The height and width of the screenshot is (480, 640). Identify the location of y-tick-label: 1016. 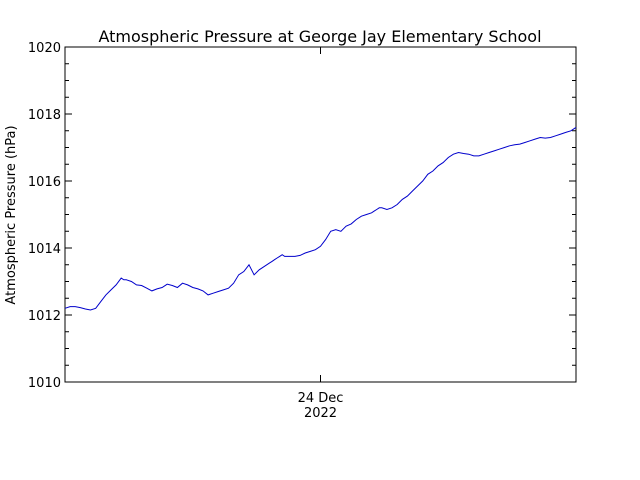
(44, 182).